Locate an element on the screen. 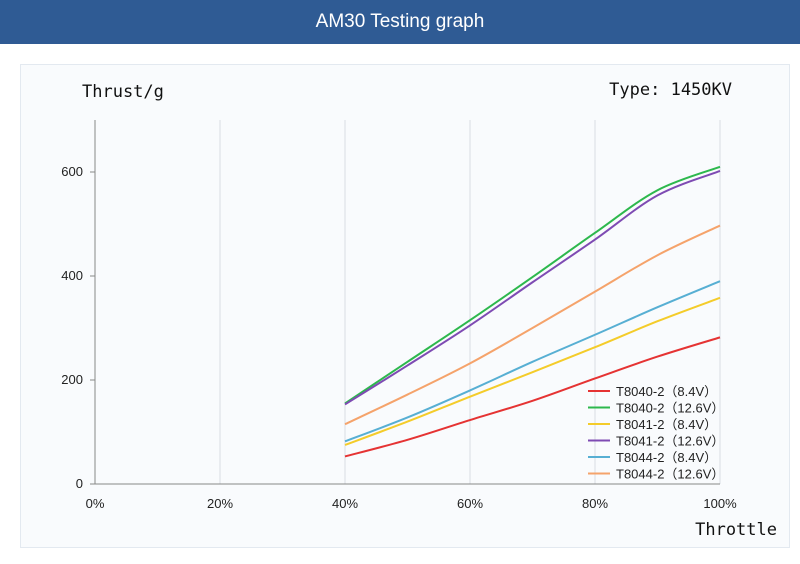 The image size is (800, 564). legend-label: T8041-2（12.6V） is located at coordinates (670, 441).